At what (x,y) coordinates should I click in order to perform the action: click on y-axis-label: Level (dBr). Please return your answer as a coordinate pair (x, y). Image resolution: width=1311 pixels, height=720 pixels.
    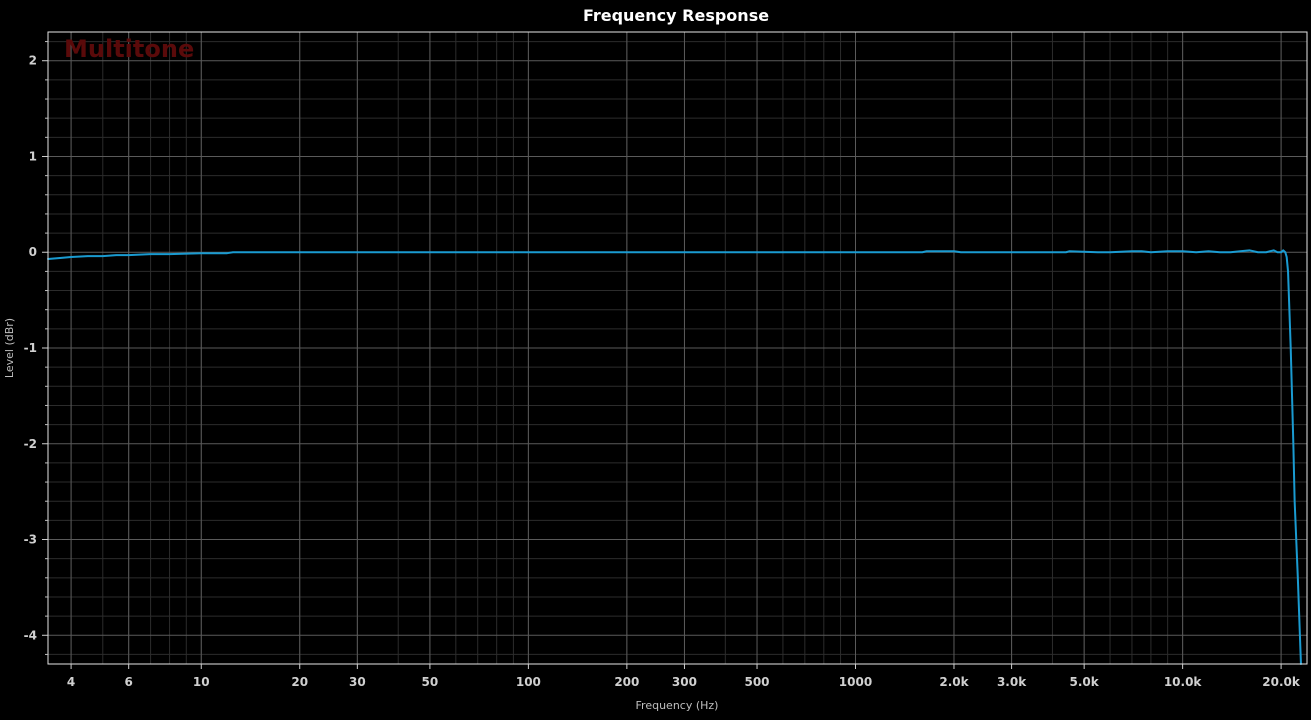
    Looking at the image, I should click on (9, 348).